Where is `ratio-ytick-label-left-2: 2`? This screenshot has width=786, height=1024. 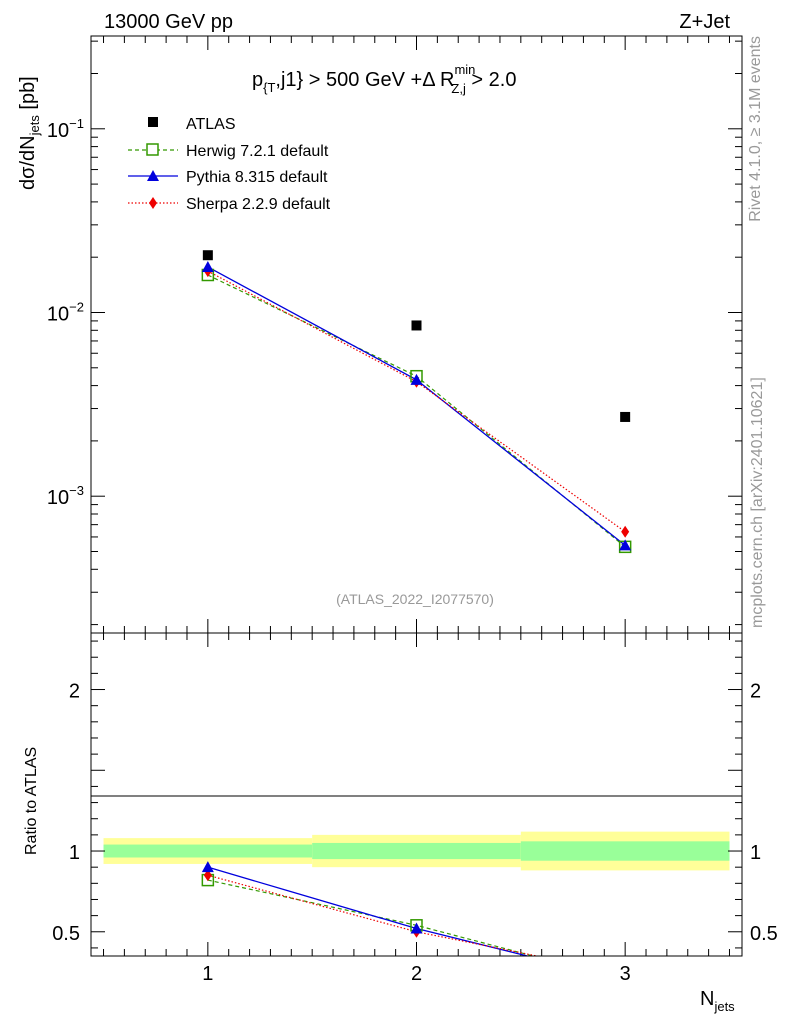 ratio-ytick-label-left-2: 2 is located at coordinates (74, 692).